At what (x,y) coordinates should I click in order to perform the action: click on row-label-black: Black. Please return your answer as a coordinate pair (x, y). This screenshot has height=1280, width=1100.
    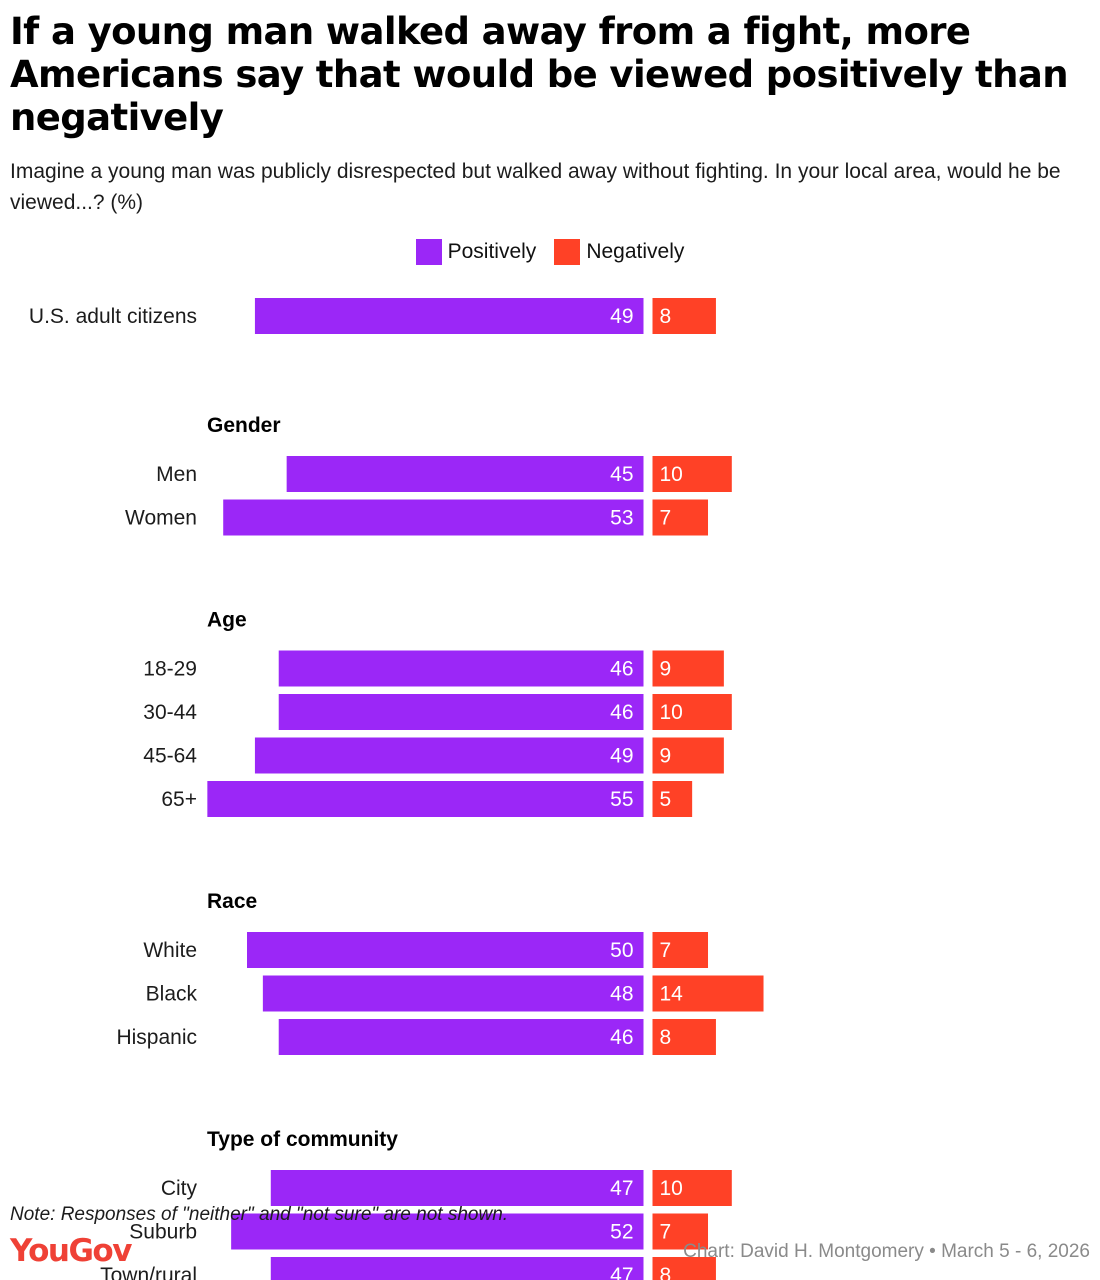
    Looking at the image, I should click on (172, 994).